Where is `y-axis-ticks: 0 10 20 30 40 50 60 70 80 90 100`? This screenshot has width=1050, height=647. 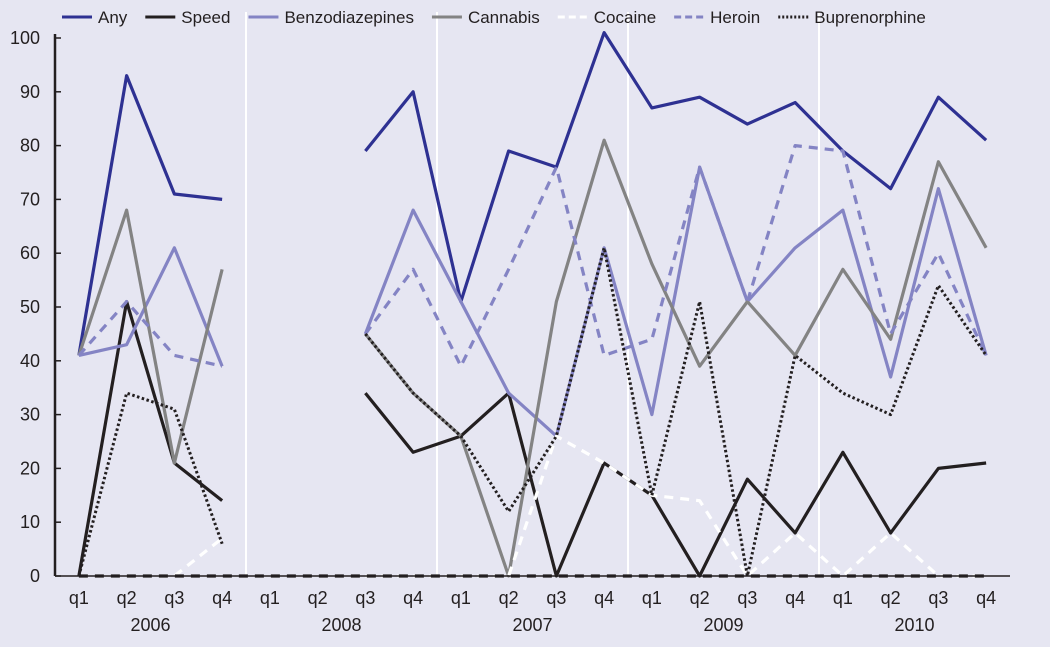
y-axis-ticks: 0 10 20 30 40 50 60 70 80 90 100 is located at coordinates (35, 307).